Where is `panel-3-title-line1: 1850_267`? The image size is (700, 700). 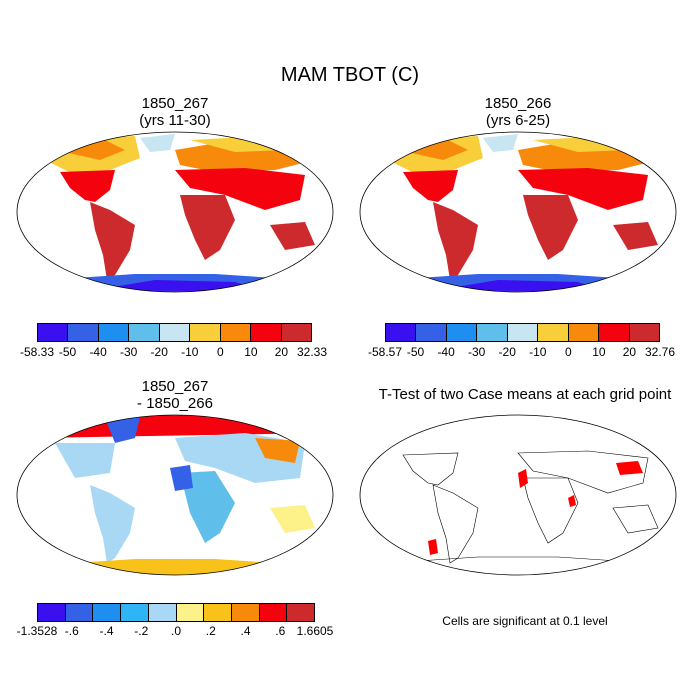 panel-3-title-line1: 1850_267 is located at coordinates (175, 386).